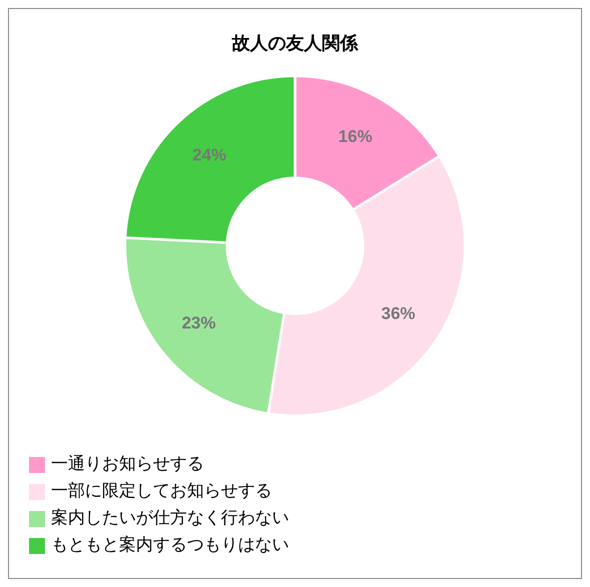 The image size is (590, 587). Describe the element at coordinates (170, 545) in the screenshot. I see `legend-label: もともと案内するつもりはない` at that location.